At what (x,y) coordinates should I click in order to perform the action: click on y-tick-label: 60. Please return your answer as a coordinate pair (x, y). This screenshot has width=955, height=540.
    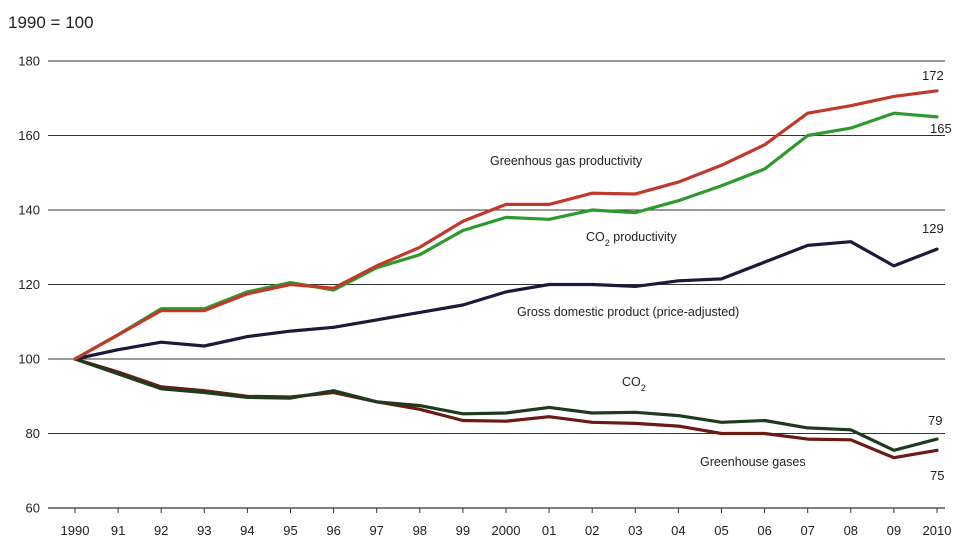
    Looking at the image, I should click on (33, 508).